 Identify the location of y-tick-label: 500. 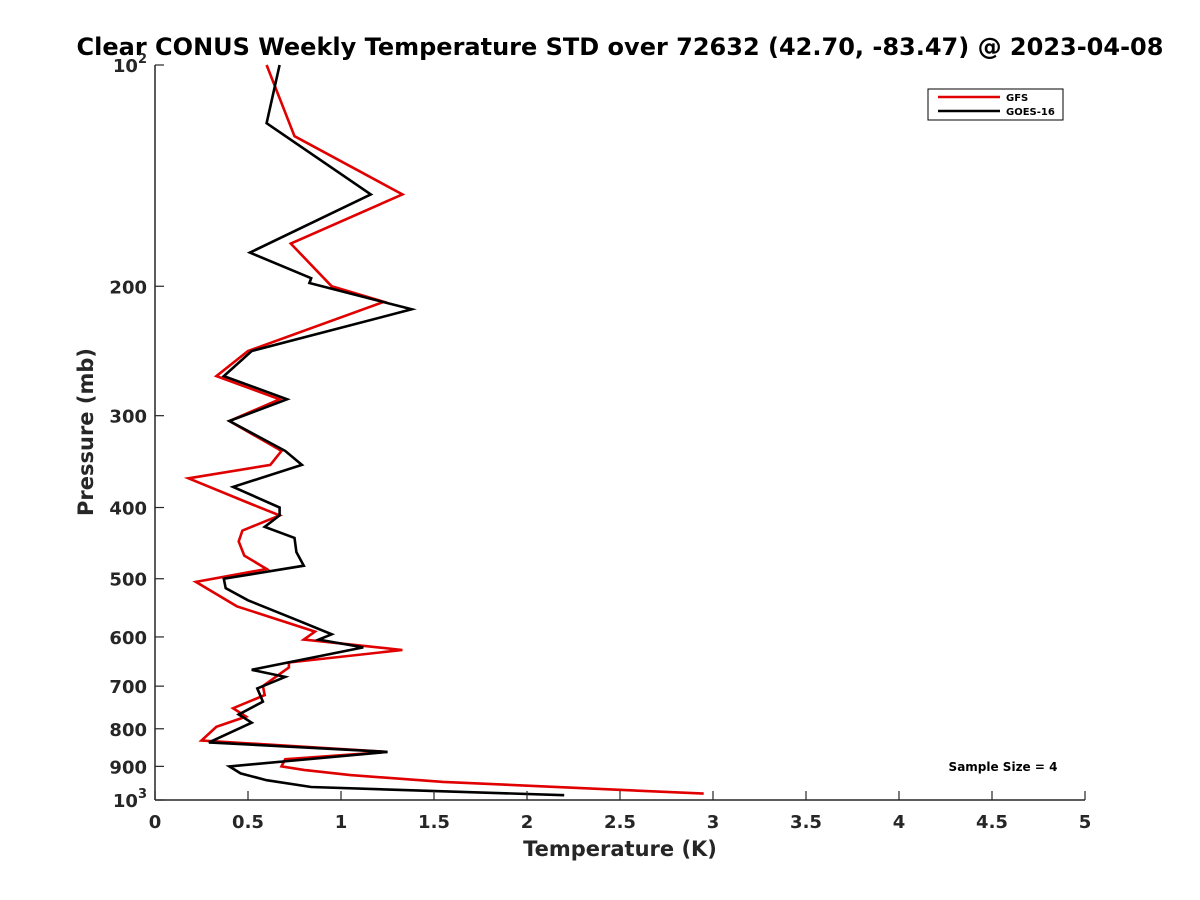
(128, 580).